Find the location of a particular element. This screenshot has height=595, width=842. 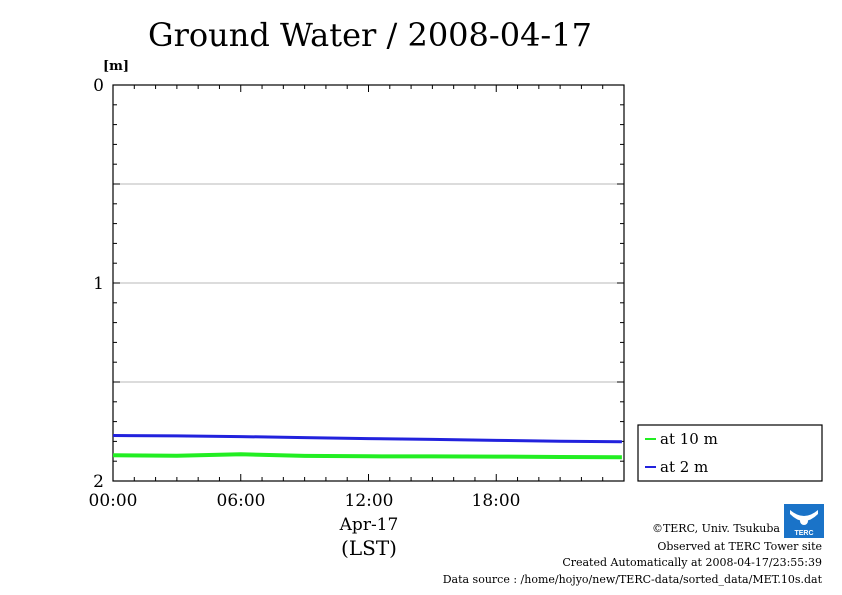

legend-label-at-2m: at 2 m is located at coordinates (684, 467).